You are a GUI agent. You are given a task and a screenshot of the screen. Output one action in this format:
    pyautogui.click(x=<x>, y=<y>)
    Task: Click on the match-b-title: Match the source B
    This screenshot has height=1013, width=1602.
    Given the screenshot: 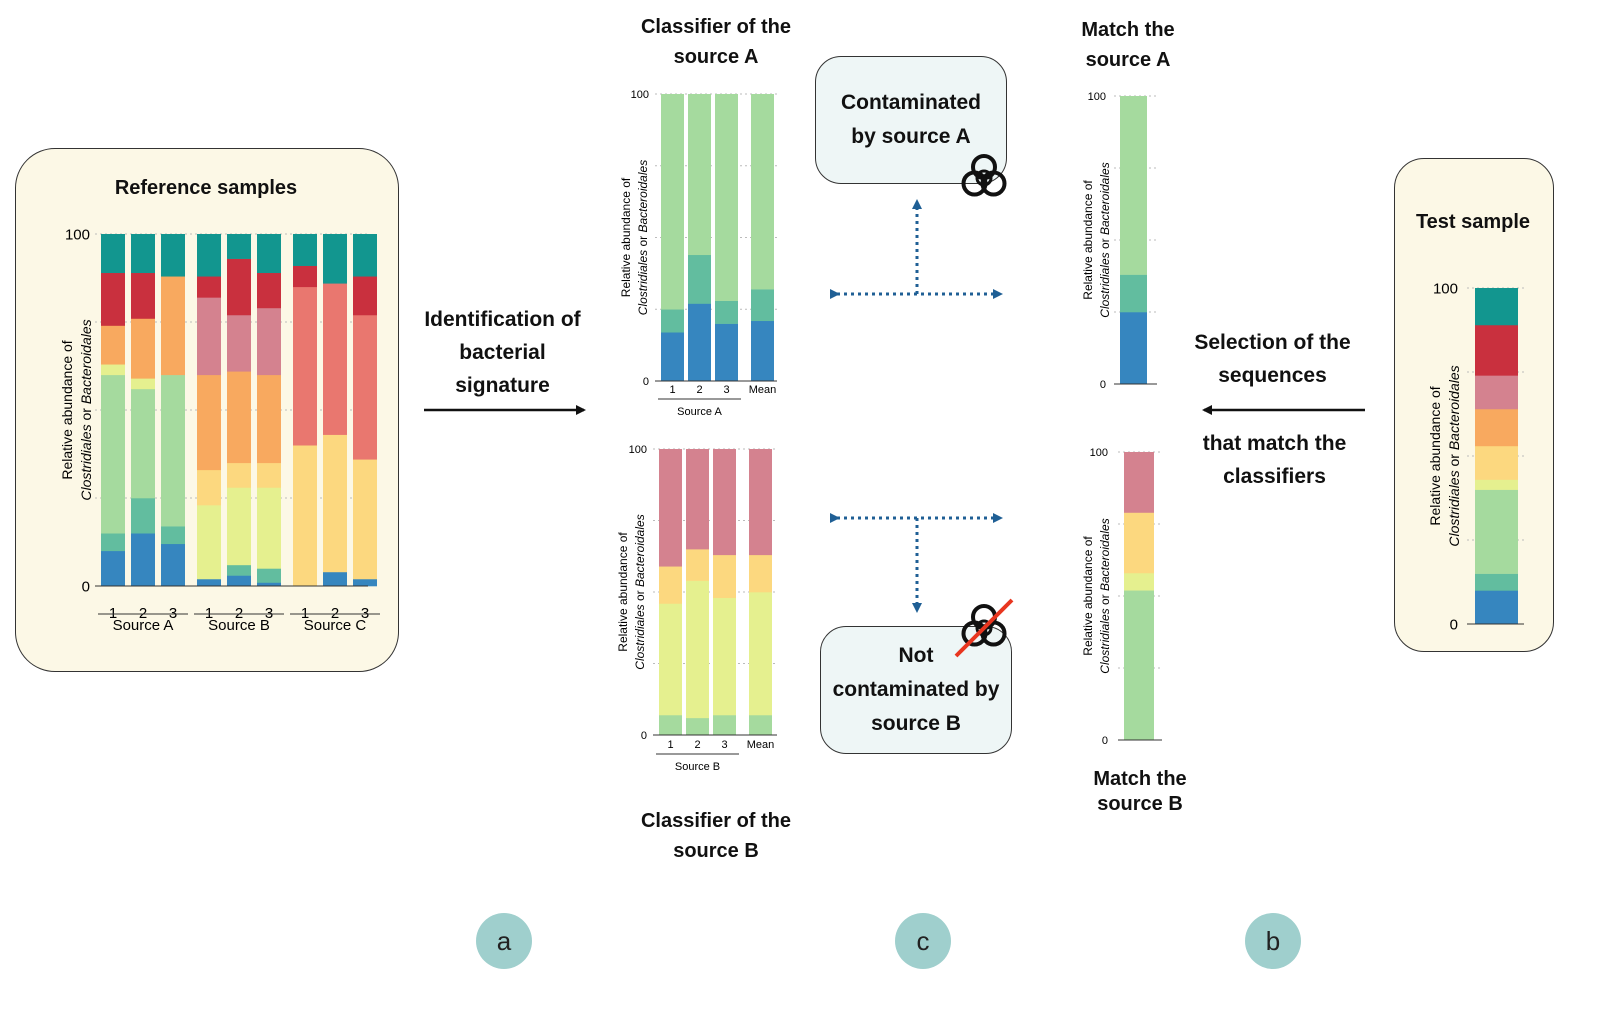 What is the action you would take?
    pyautogui.click(x=1140, y=792)
    